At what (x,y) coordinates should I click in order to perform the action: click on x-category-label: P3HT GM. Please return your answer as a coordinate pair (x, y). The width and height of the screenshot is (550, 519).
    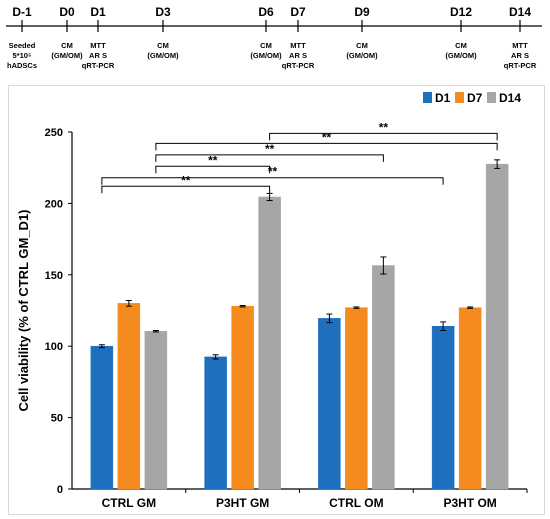
    Looking at the image, I should click on (242, 503).